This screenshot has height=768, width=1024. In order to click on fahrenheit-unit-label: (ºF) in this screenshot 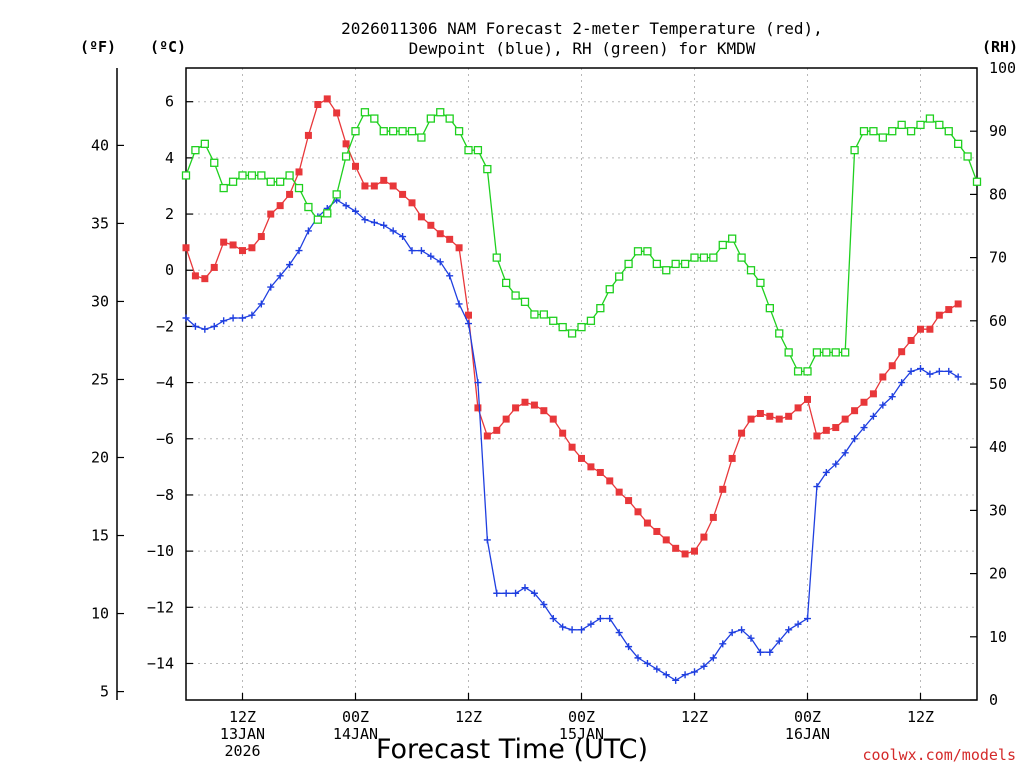, I will do `click(98, 47)`.